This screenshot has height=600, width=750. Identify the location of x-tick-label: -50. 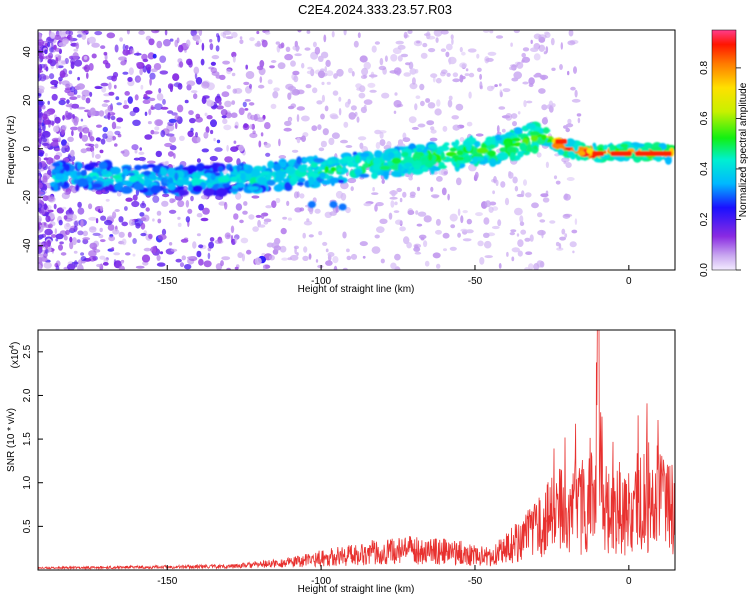
(475, 281).